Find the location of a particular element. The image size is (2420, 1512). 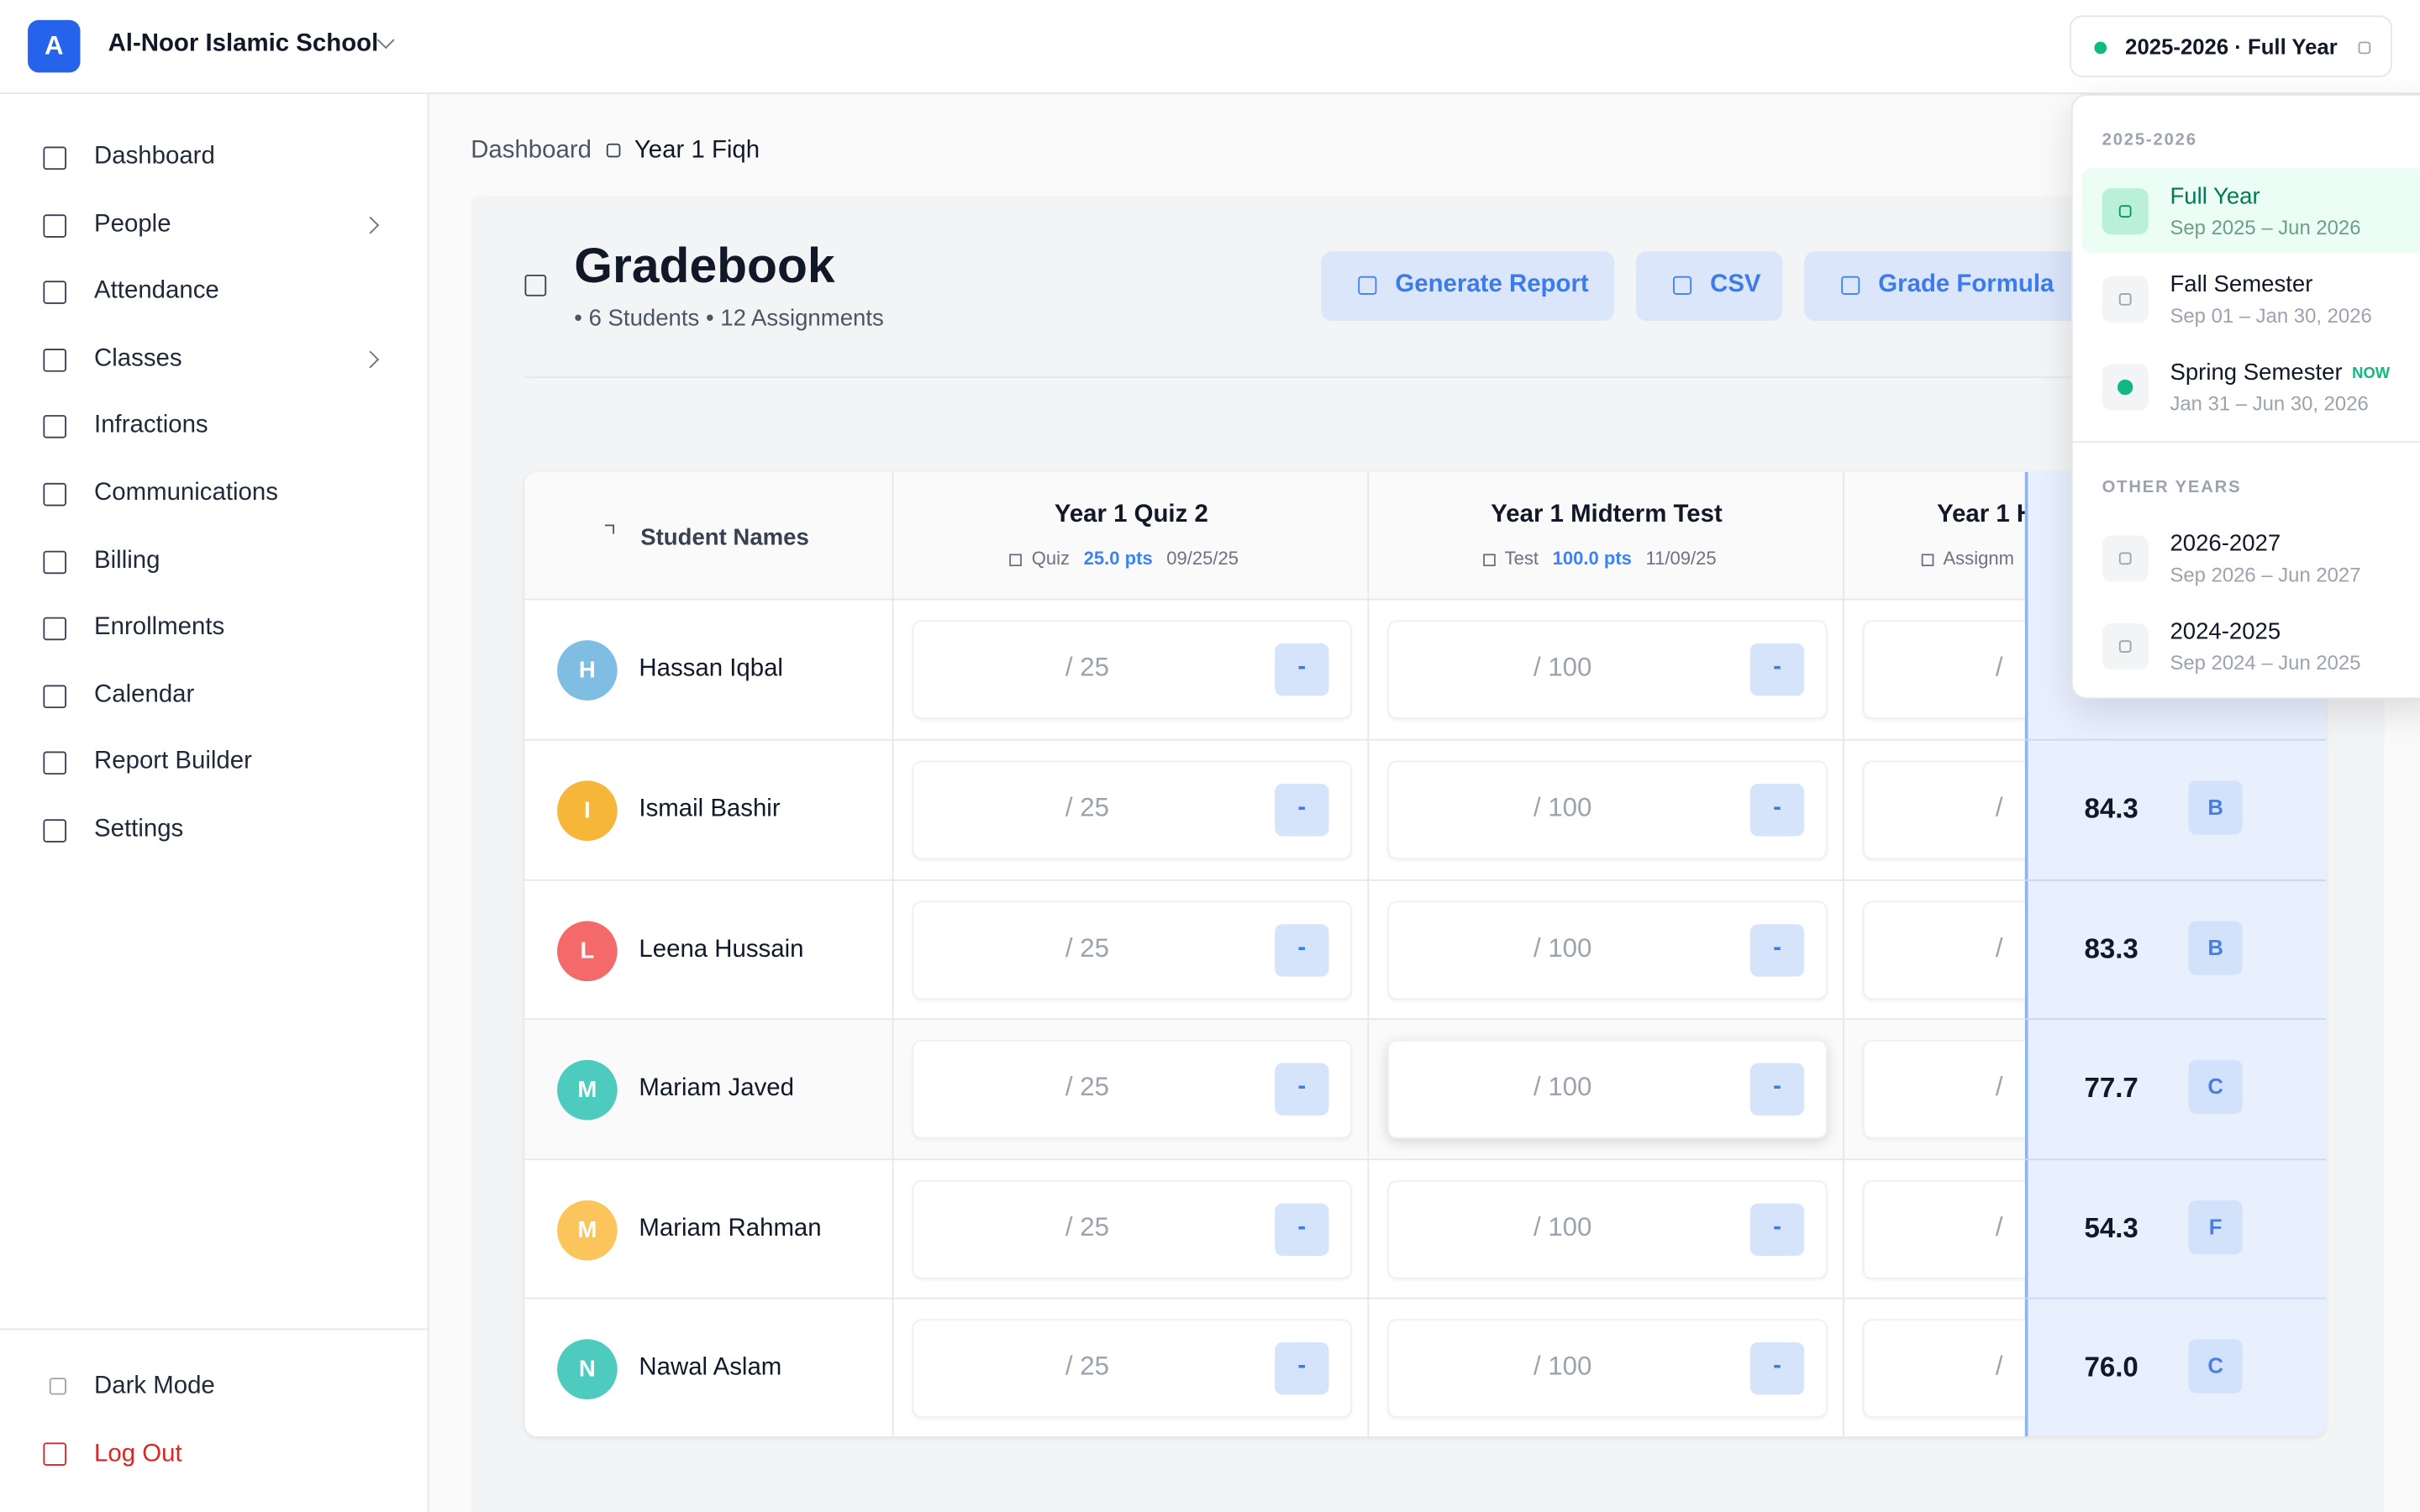

period-selector: 2025-2026 · Full Year is located at coordinates (2231, 46).